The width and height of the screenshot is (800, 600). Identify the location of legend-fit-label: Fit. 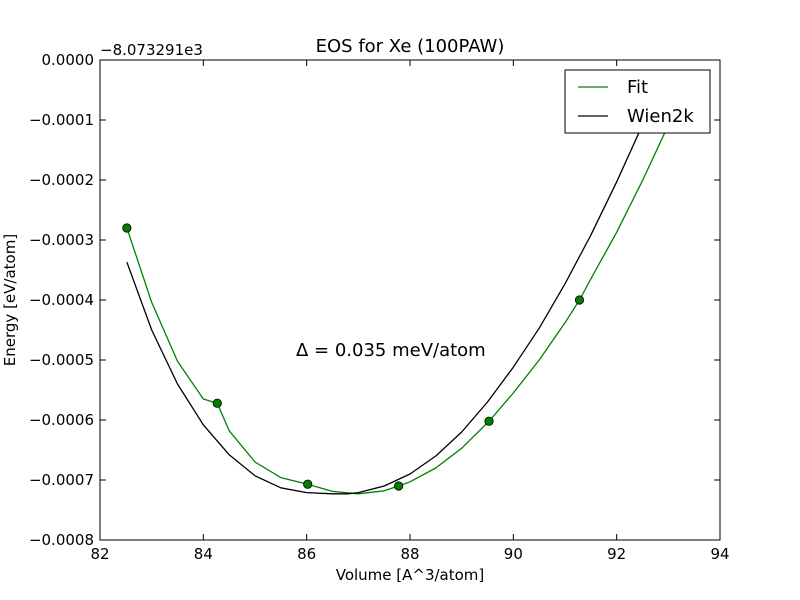
(637, 87).